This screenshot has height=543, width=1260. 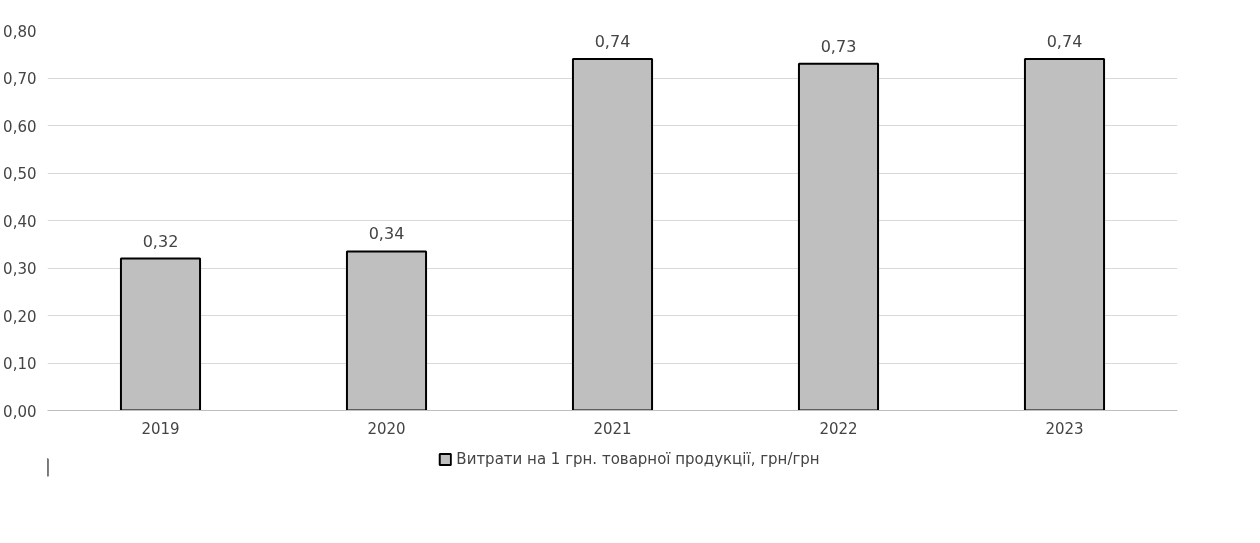 I want to click on x-tick-label: 2021, so click(x=612, y=428).